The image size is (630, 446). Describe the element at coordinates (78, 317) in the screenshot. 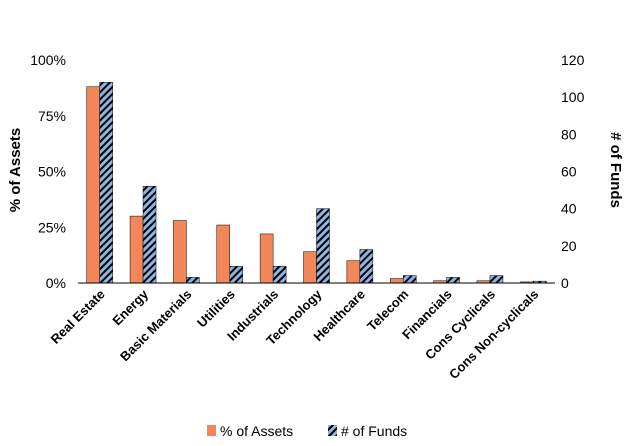

I see `category-label: Real Estate` at that location.